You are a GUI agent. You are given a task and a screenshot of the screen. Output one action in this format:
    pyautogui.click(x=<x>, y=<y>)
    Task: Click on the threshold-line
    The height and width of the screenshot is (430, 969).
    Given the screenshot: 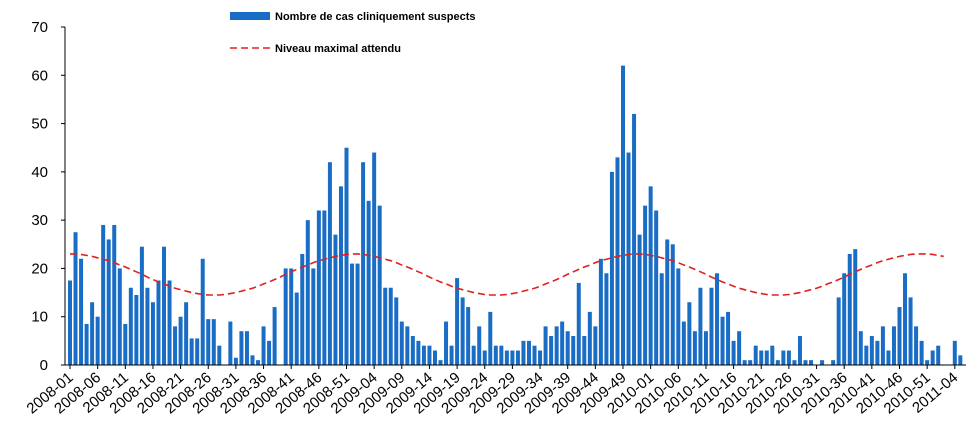 What is the action you would take?
    pyautogui.click(x=507, y=274)
    